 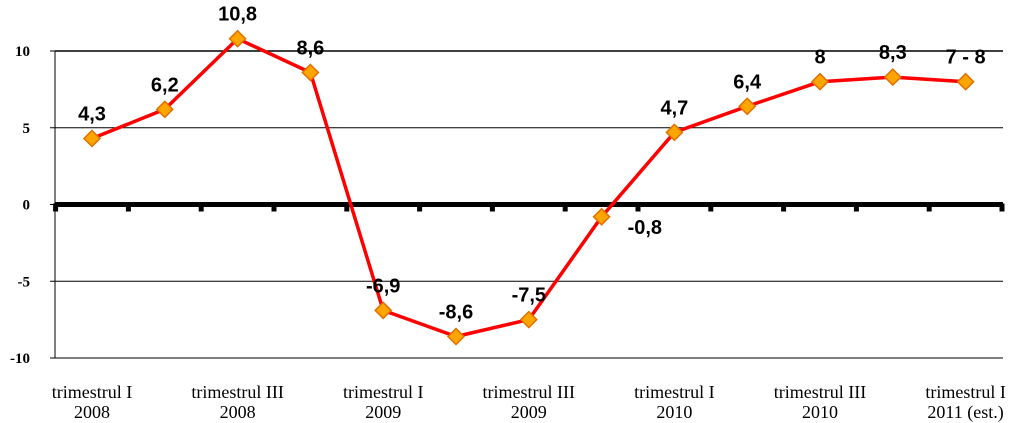 I want to click on data-label: 7 - 8, so click(x=966, y=58).